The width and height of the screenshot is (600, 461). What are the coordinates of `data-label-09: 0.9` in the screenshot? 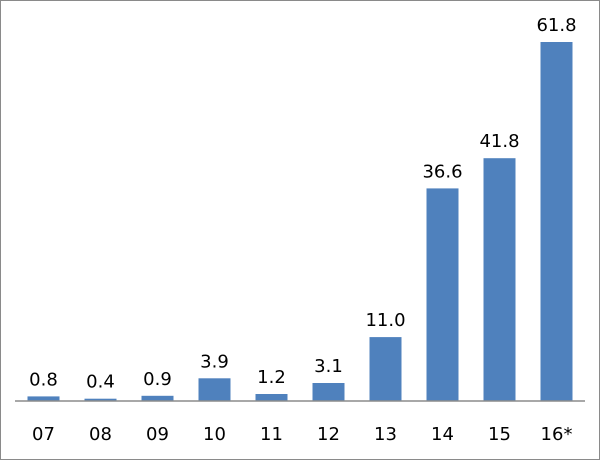 It's located at (157, 379).